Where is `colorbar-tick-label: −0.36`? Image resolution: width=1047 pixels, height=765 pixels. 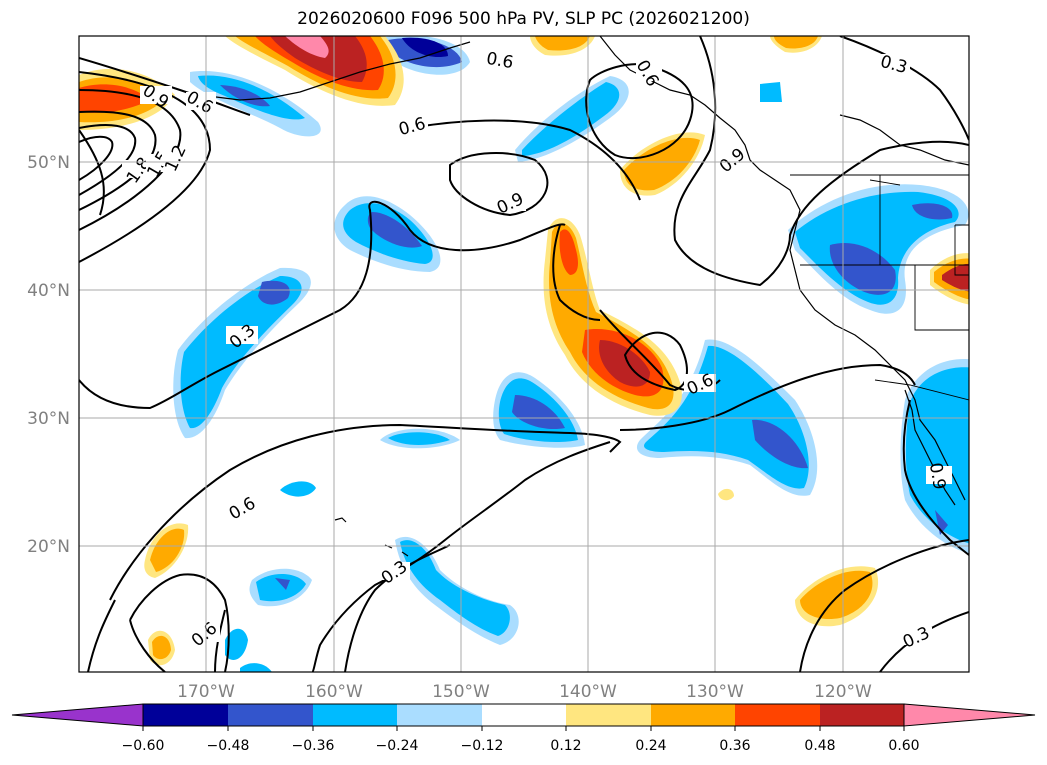
colorbar-tick-label: −0.36 is located at coordinates (313, 746).